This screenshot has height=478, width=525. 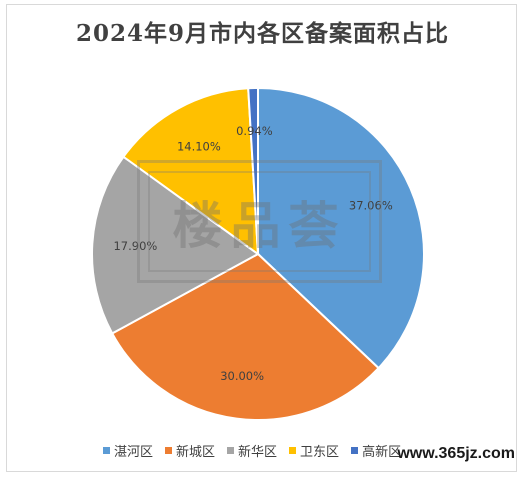 I want to click on legend-item-5: 高新区, so click(x=376, y=450).